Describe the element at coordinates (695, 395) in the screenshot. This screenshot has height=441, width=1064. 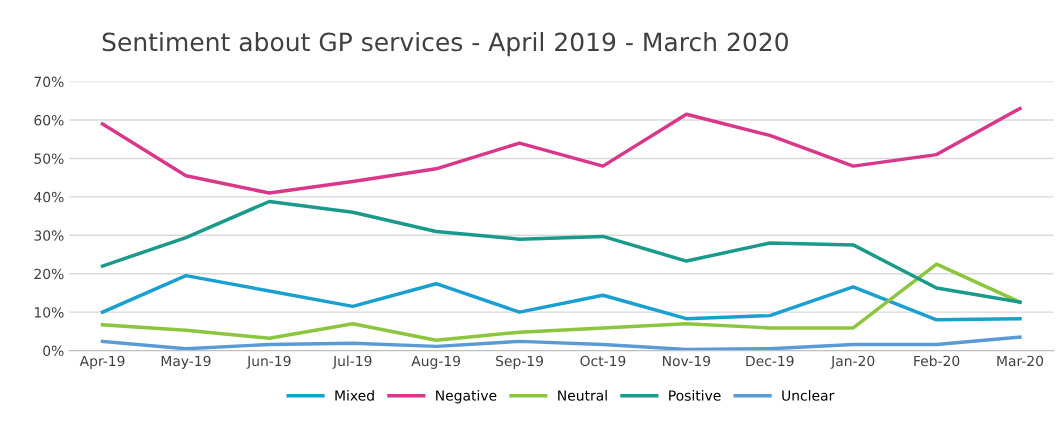
I see `legend-label: Positive` at that location.